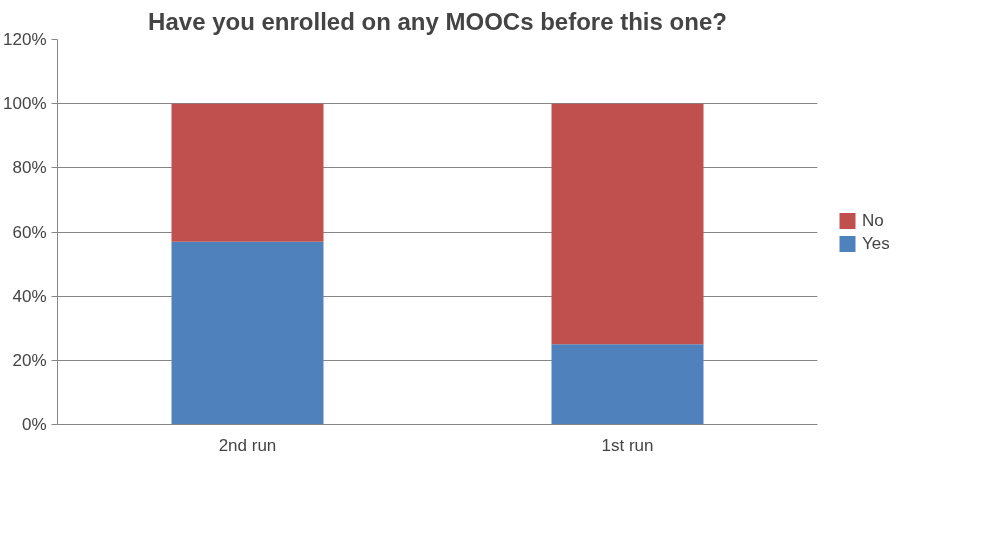  What do you see at coordinates (873, 220) in the screenshot?
I see `legend-label: No` at bounding box center [873, 220].